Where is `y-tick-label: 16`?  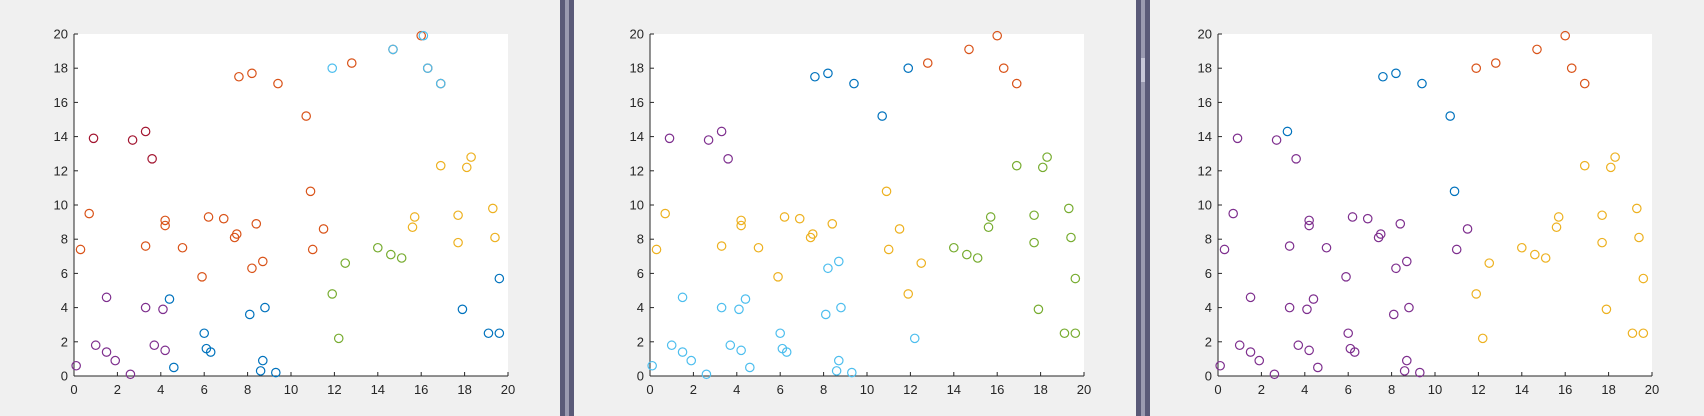 y-tick-label: 16 is located at coordinates (637, 102).